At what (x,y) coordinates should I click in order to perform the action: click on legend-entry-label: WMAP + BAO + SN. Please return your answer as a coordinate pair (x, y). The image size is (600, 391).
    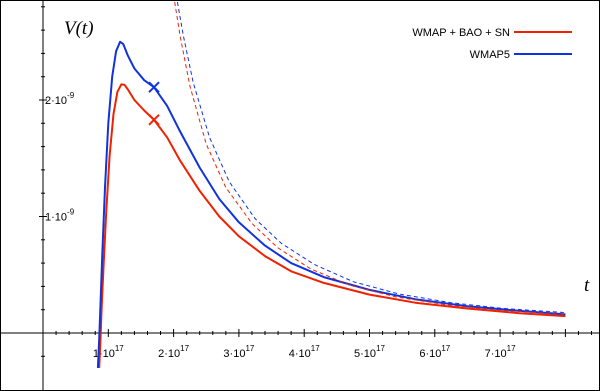
    Looking at the image, I should click on (461, 33).